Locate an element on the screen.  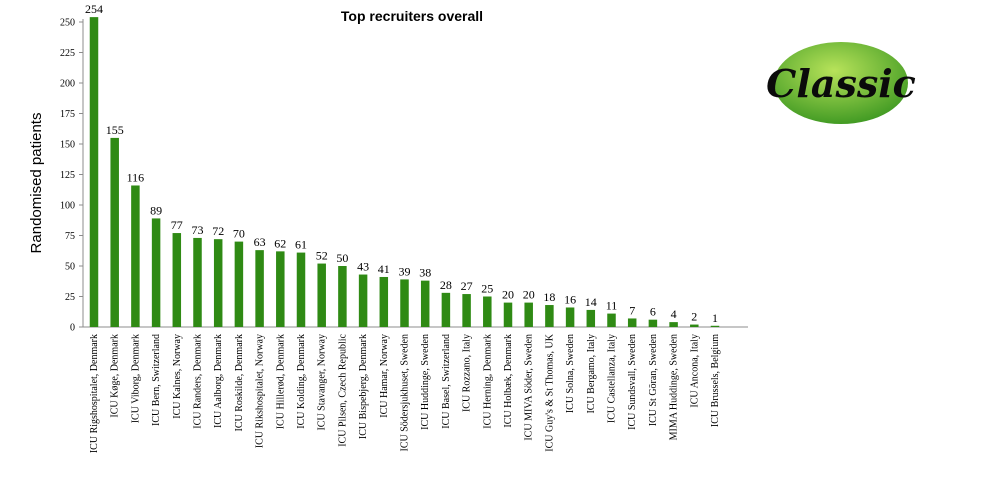
data-label: 4 is located at coordinates (674, 314).